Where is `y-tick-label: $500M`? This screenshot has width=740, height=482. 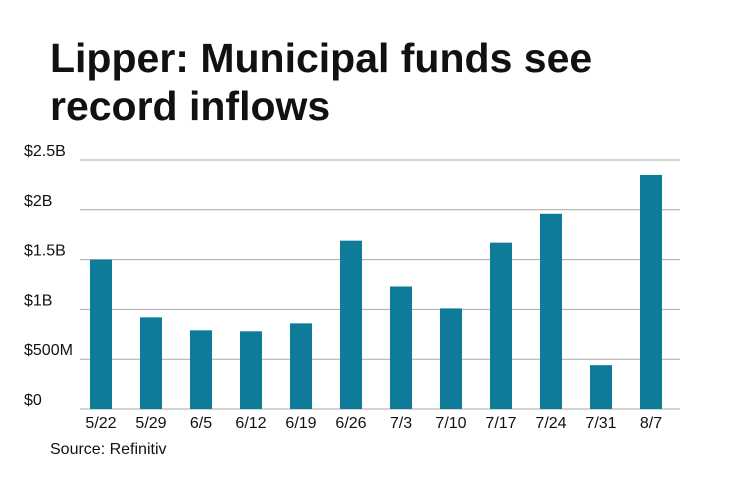 y-tick-label: $500M is located at coordinates (48, 350).